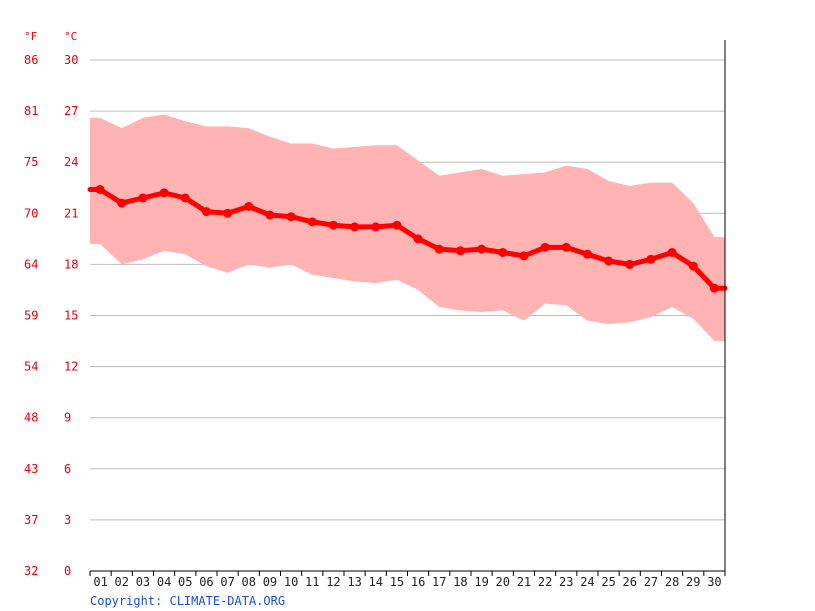  Describe the element at coordinates (67, 571) in the screenshot. I see `y-tick-label-celsius: 0` at that location.